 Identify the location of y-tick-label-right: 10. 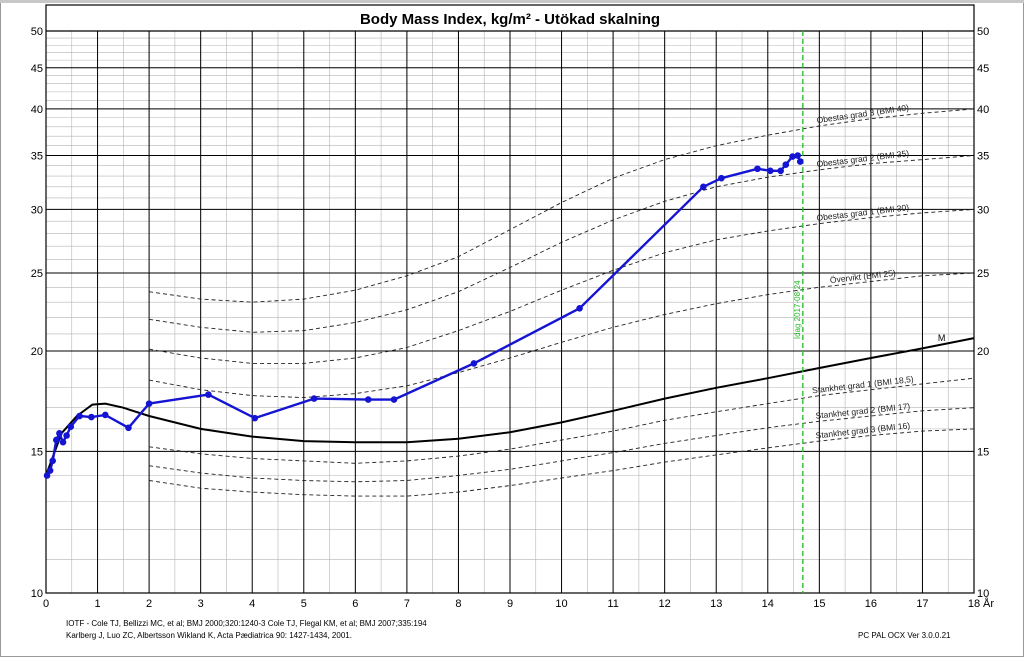
(983, 594).